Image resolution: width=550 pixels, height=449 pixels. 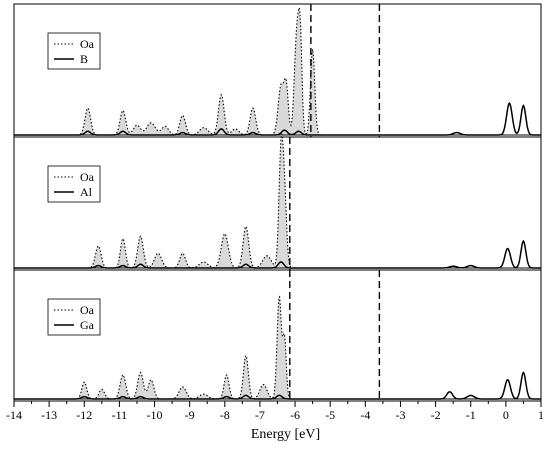 What do you see at coordinates (190, 415) in the screenshot?
I see `x-tick-label: -9` at bounding box center [190, 415].